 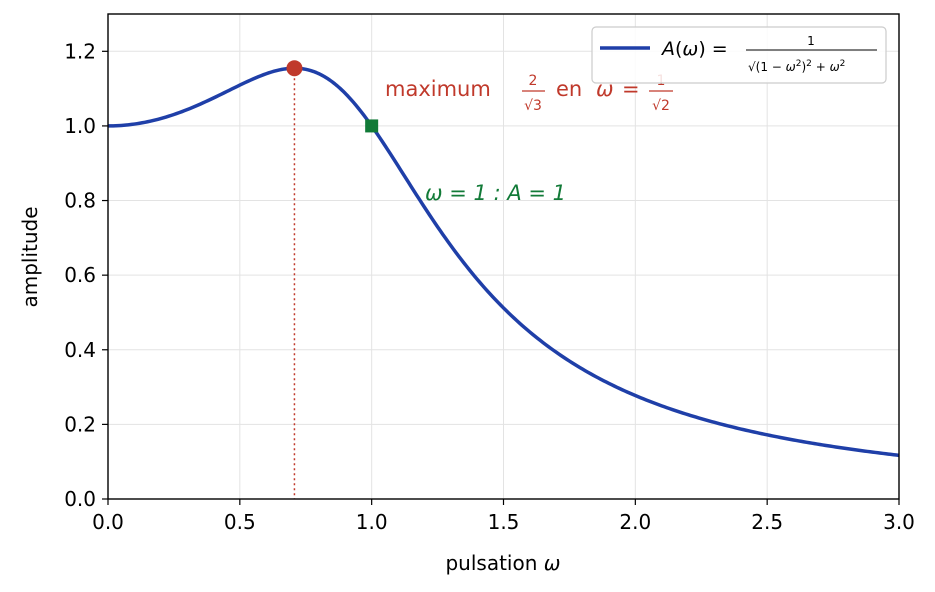 What do you see at coordinates (796, 66) in the screenshot?
I see `svg-text: √(1 − ω2)2 + ω2` at bounding box center [796, 66].